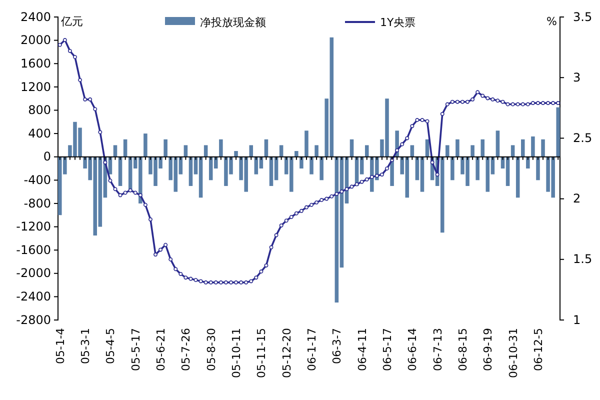 The height and width of the screenshot is (400, 600). Describe the element at coordinates (161, 349) in the screenshot. I see `x-tick-label: 05-6-21` at that location.